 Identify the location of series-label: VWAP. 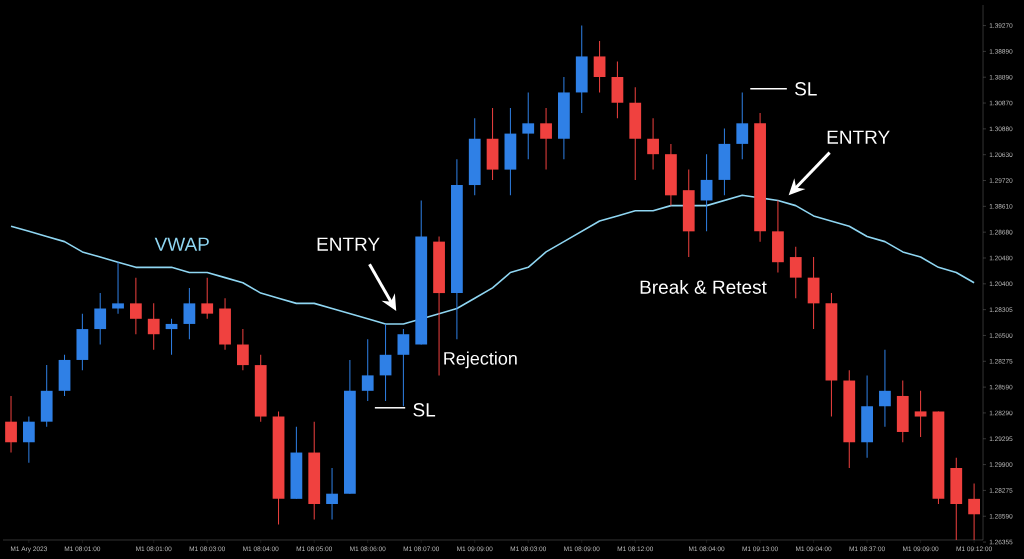
(181, 244).